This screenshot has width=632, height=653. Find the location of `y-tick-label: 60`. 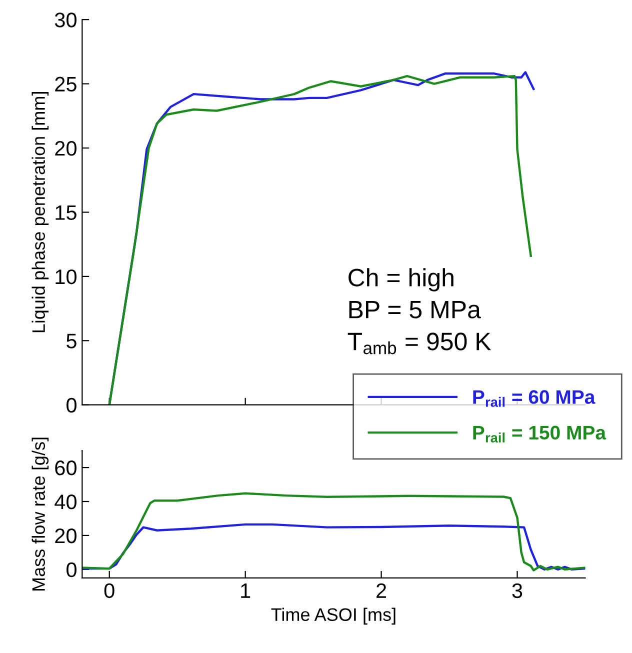

y-tick-label: 60 is located at coordinates (65, 468).